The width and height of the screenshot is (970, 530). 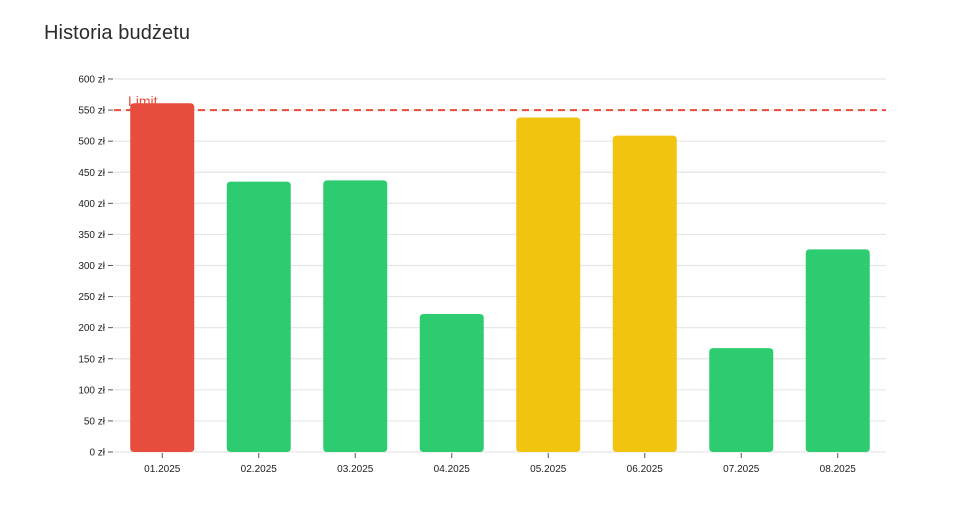 I want to click on y-tick-label-0: 0 zł, so click(x=97, y=453).